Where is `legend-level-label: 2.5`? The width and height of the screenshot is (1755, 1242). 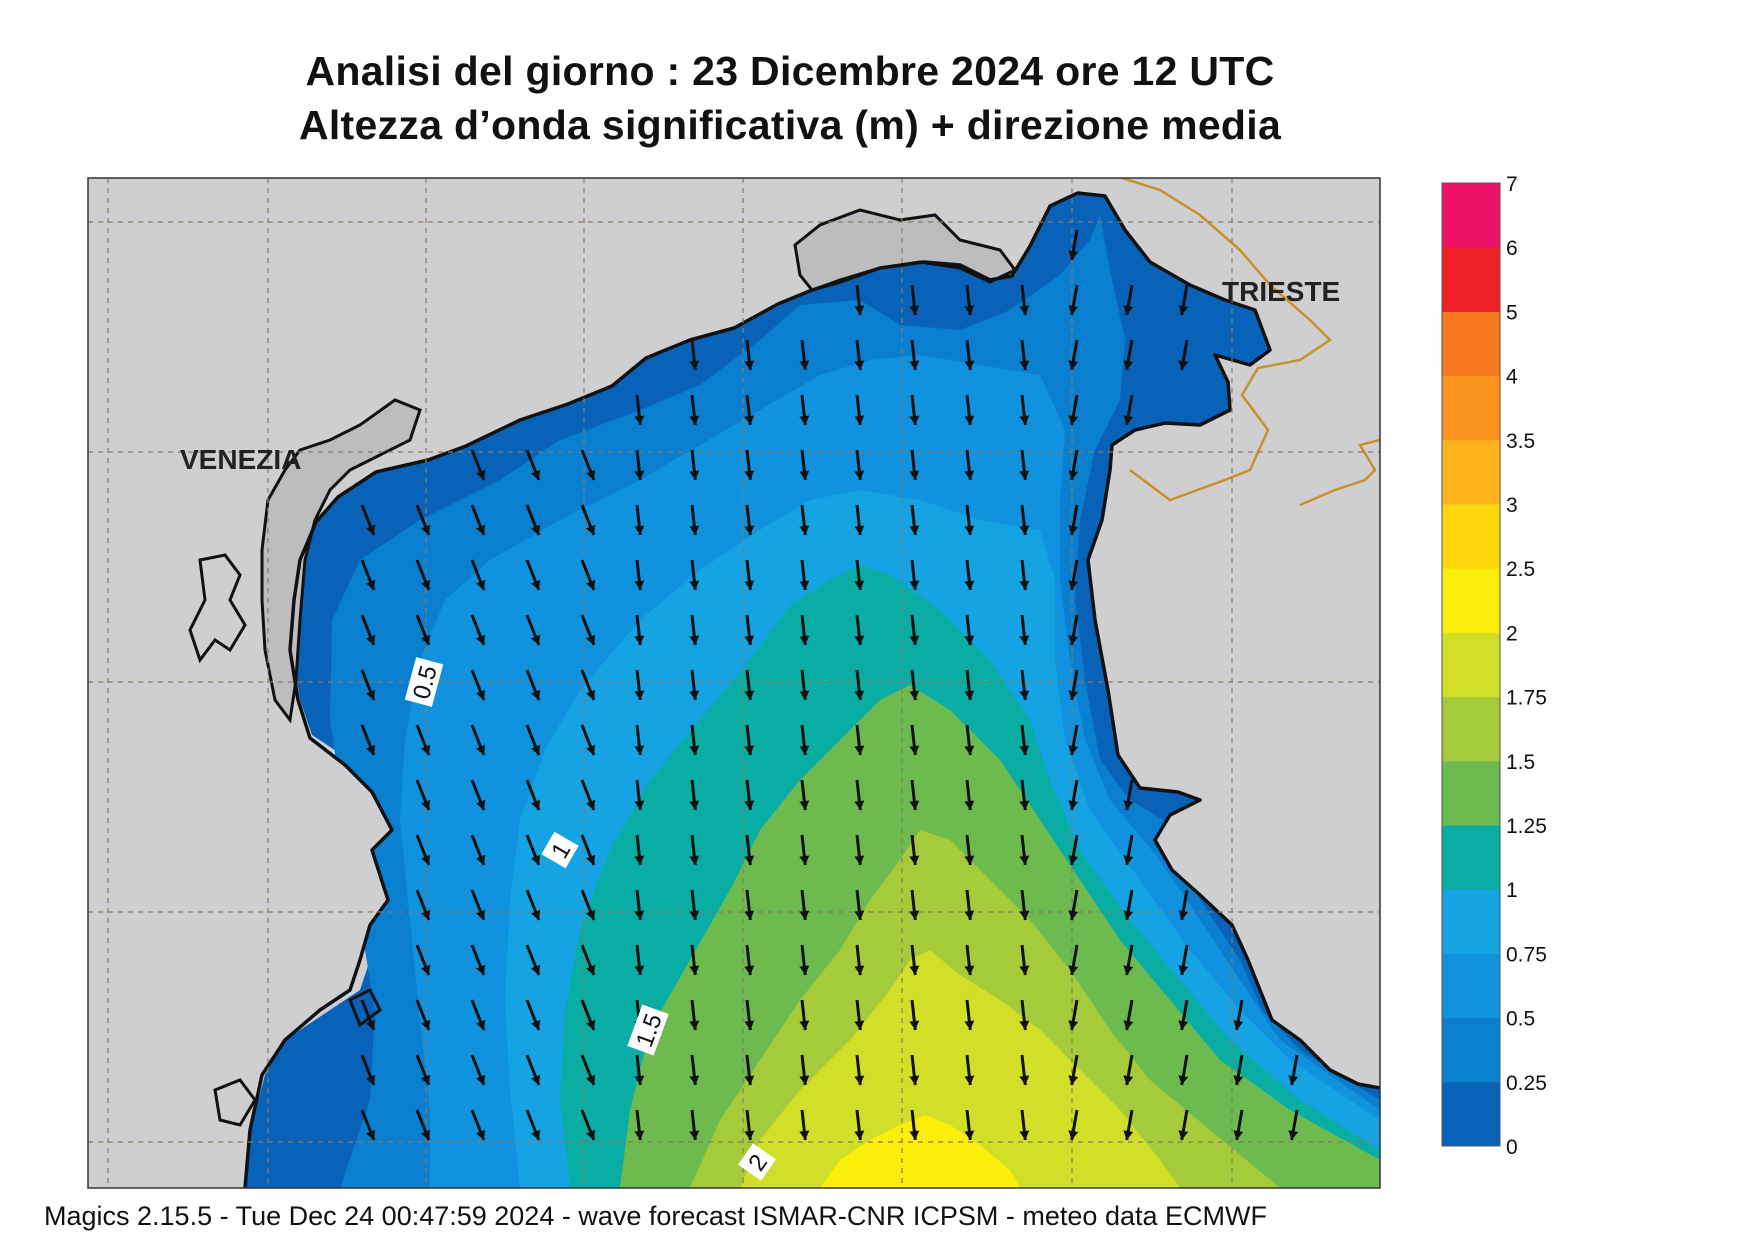 legend-level-label: 2.5 is located at coordinates (1520, 569).